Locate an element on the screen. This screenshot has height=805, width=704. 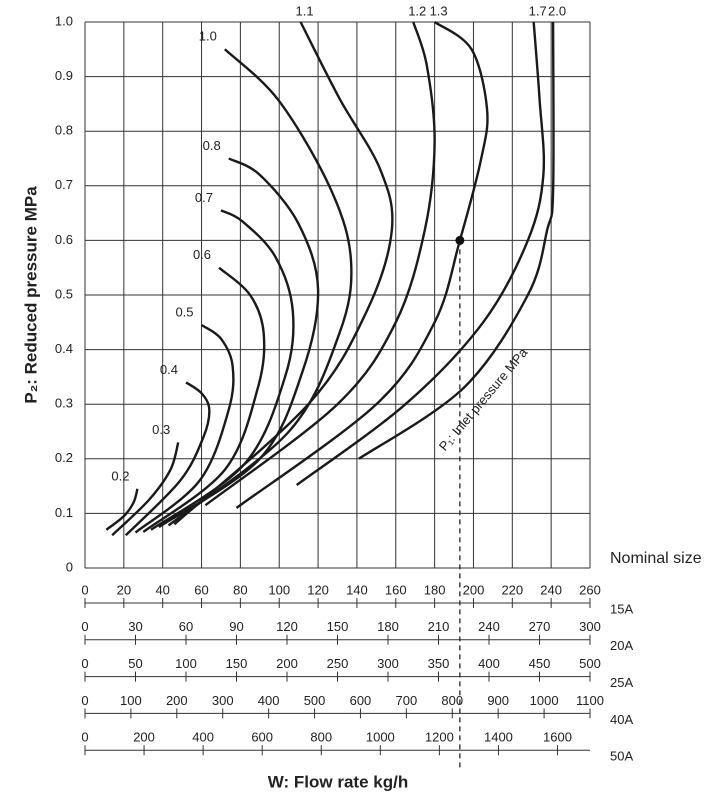
y-tick-label: 1.0 is located at coordinates (64, 20).